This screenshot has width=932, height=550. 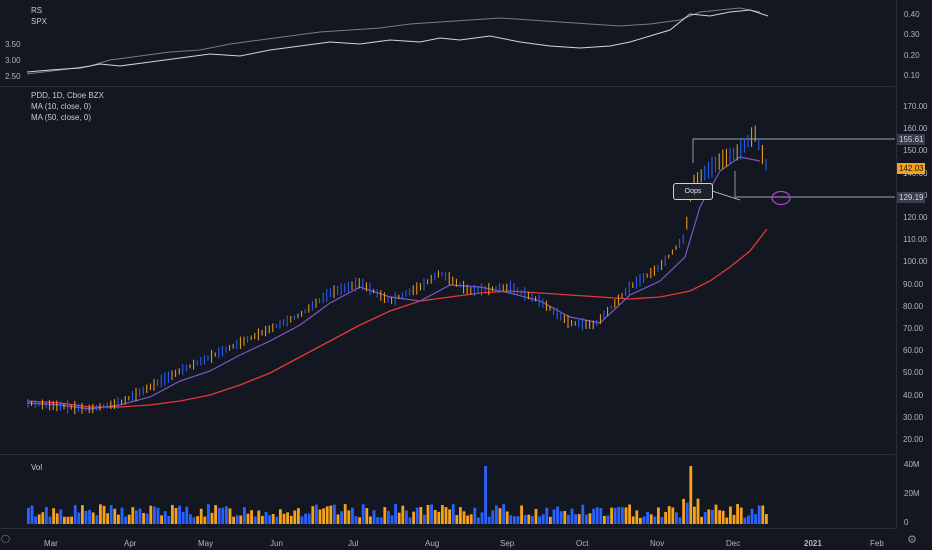 I want to click on time-axis: Mar Apr May Jun Jul Aug Sep Oct Nov Dec 2021 Feb, so click(x=447, y=539).